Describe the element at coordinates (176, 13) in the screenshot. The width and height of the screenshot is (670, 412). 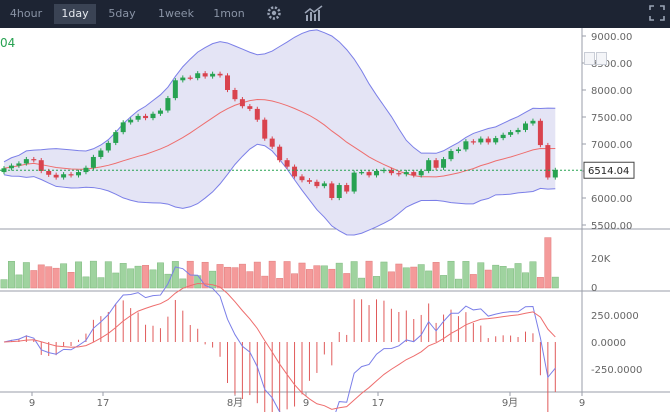
I see `tab-1week: 1week` at that location.